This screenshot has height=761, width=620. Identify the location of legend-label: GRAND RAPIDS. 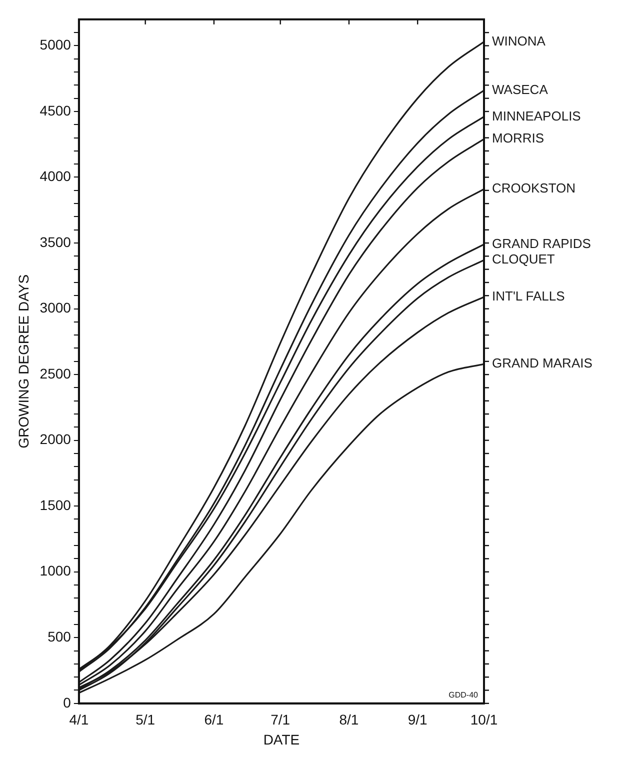
(542, 243).